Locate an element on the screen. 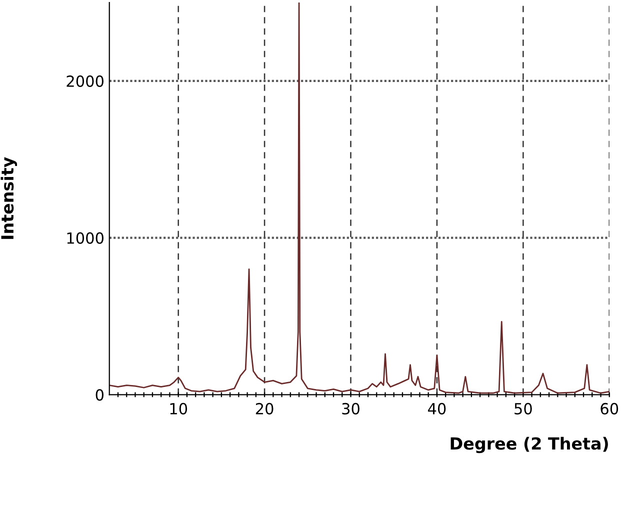  y-tick-label: 2000 is located at coordinates (85, 81).